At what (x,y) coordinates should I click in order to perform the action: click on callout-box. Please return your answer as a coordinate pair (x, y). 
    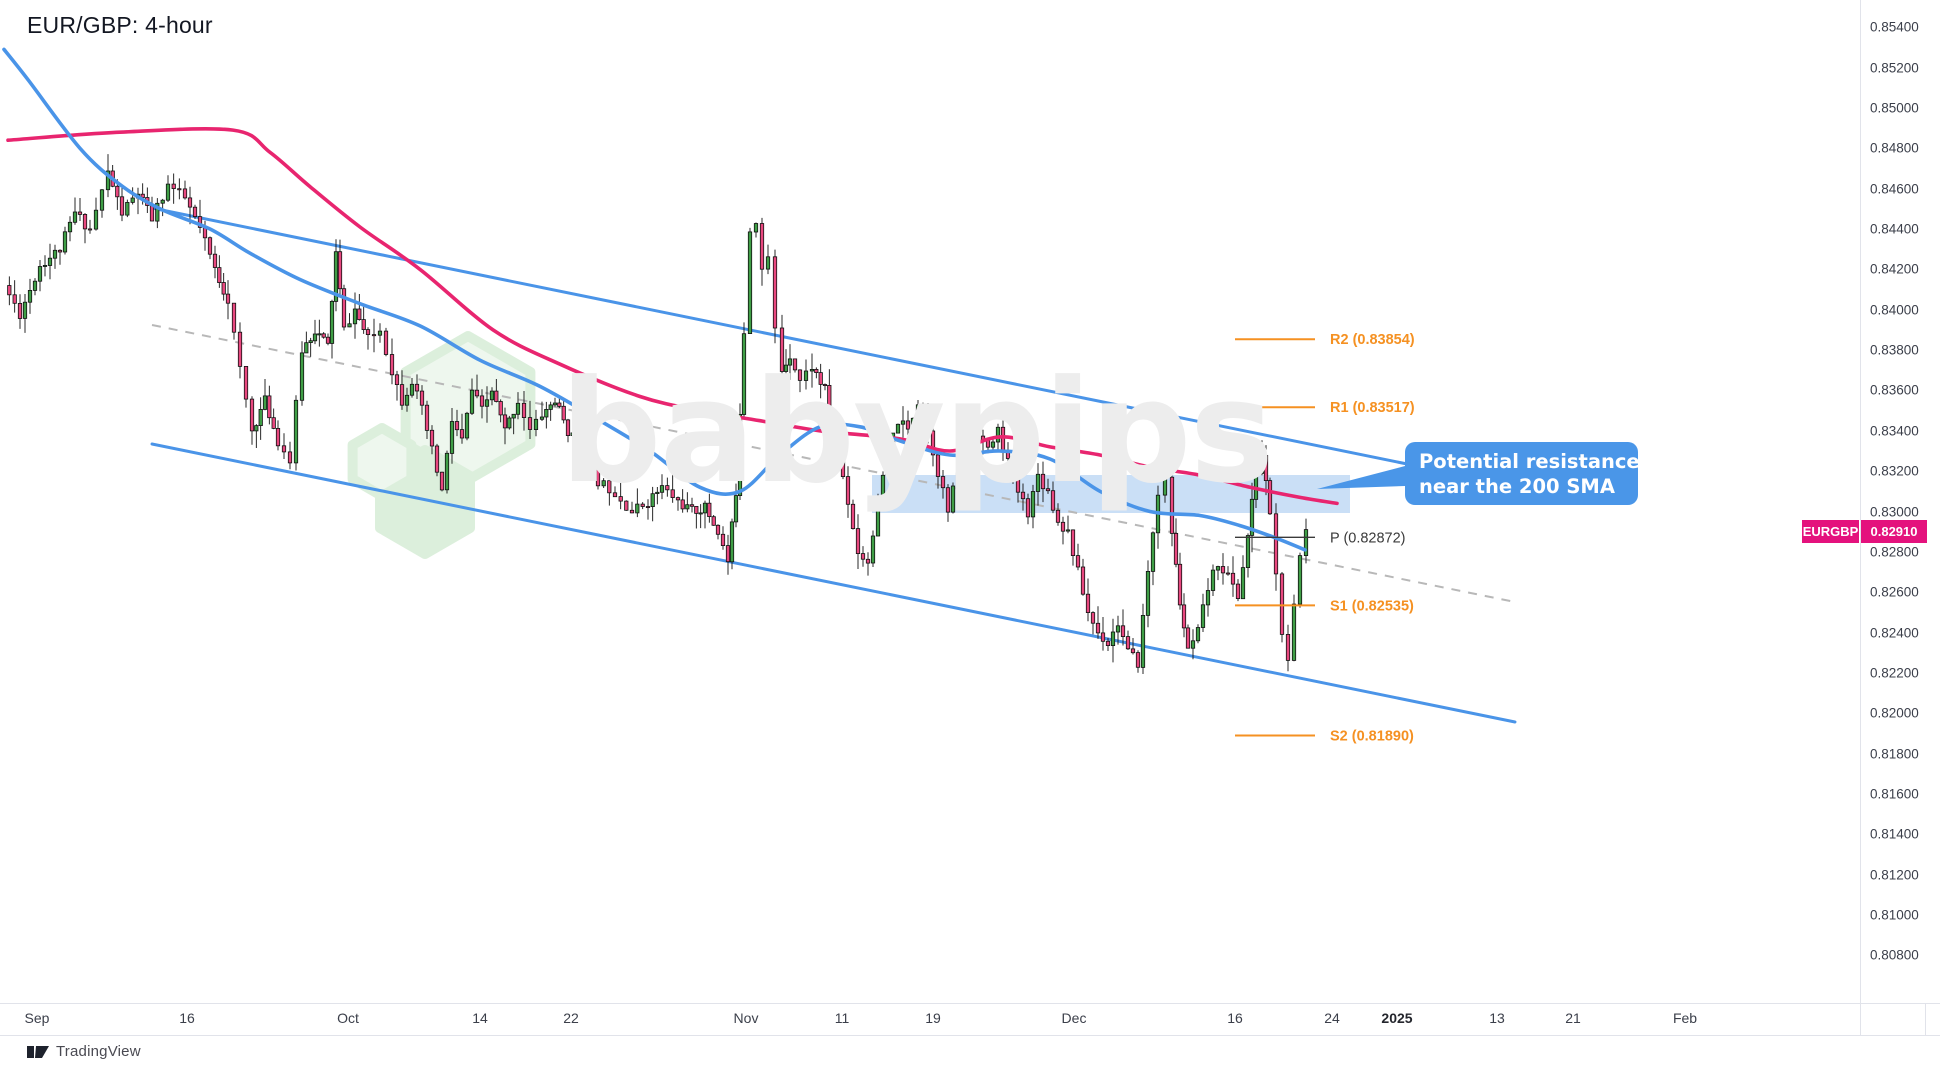
    Looking at the image, I should click on (1521, 473).